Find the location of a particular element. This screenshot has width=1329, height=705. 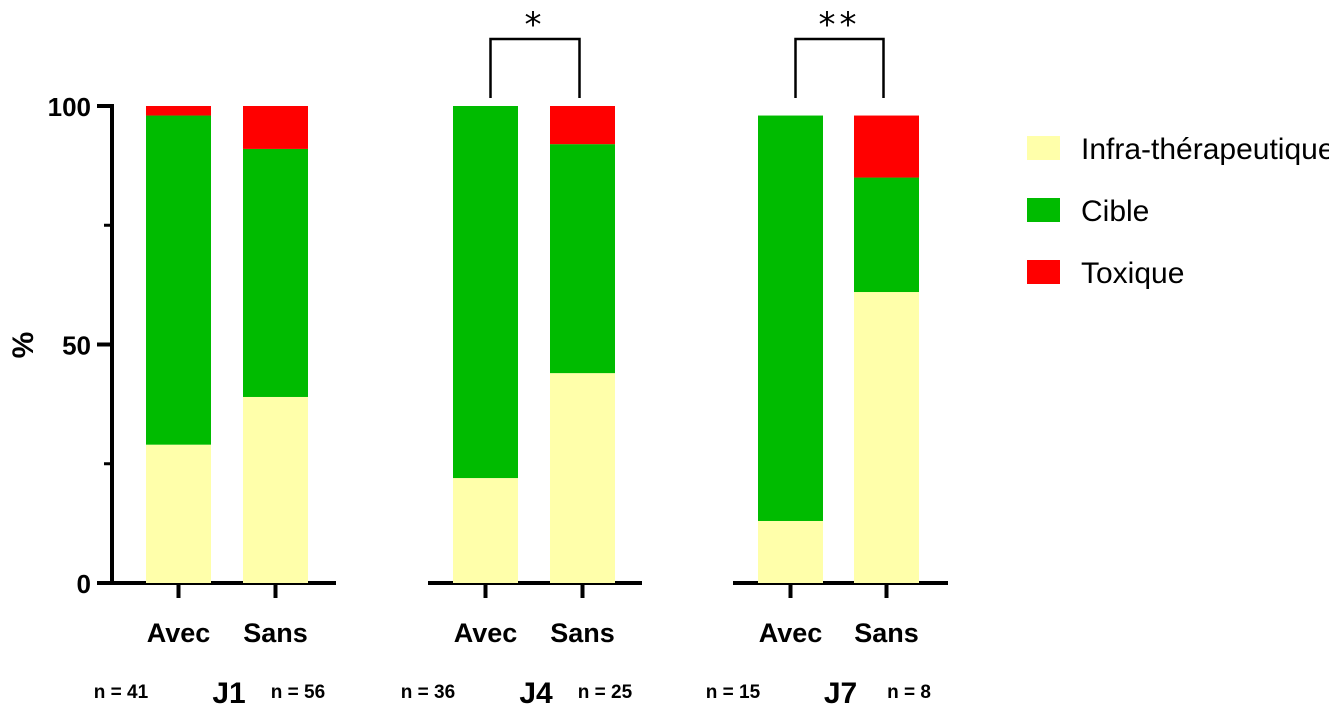

significance-marker: ** is located at coordinates (840, 25).